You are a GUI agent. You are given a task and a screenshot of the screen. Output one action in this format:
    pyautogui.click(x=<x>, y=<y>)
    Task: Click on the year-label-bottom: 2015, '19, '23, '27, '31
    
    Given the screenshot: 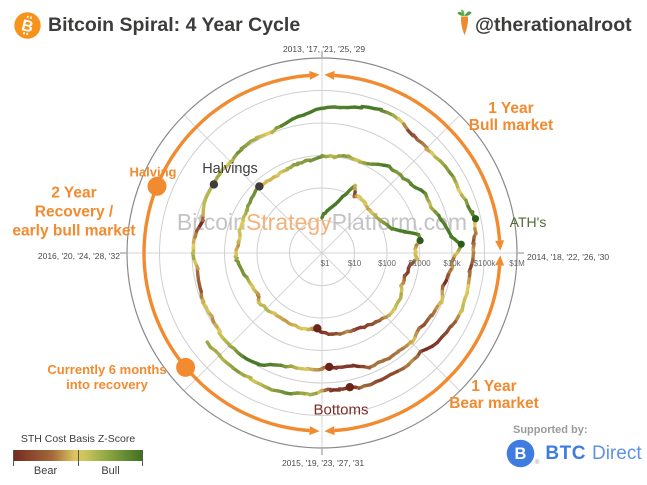 What is the action you would take?
    pyautogui.click(x=323, y=463)
    